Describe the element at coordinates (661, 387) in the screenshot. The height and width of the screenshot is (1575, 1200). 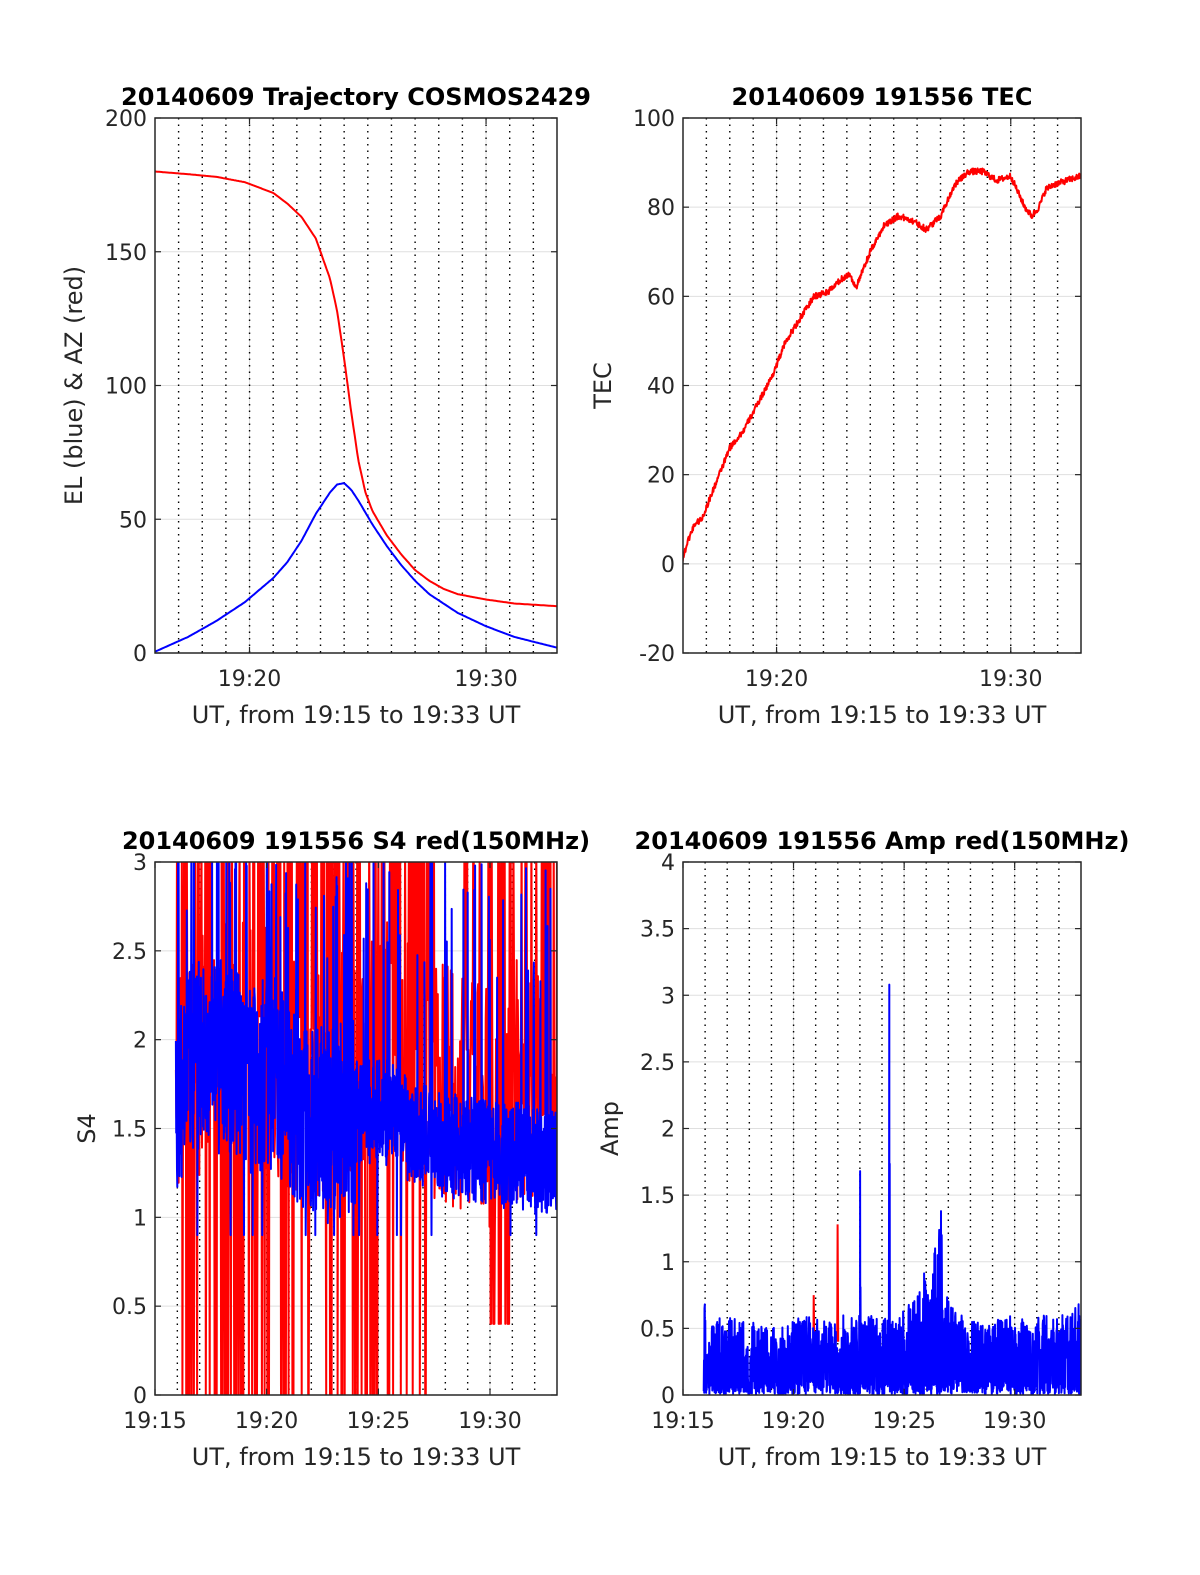
I see `y-tick-label: 40` at that location.